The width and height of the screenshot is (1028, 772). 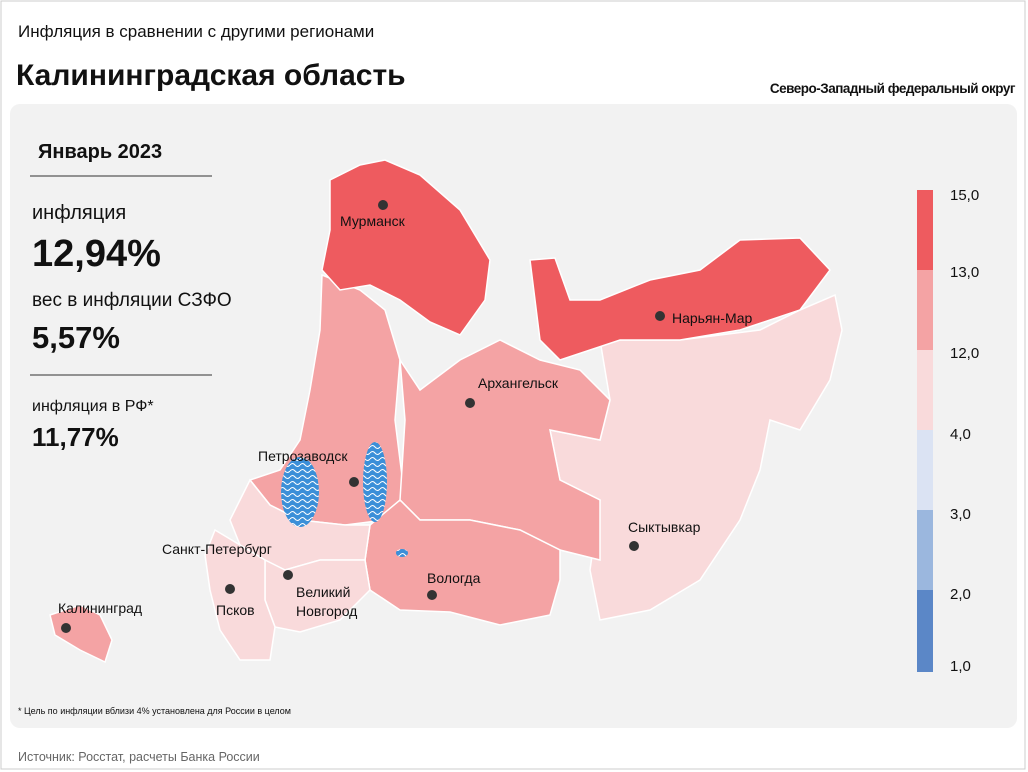 I want to click on legend-label: 2,0, so click(x=960, y=594).